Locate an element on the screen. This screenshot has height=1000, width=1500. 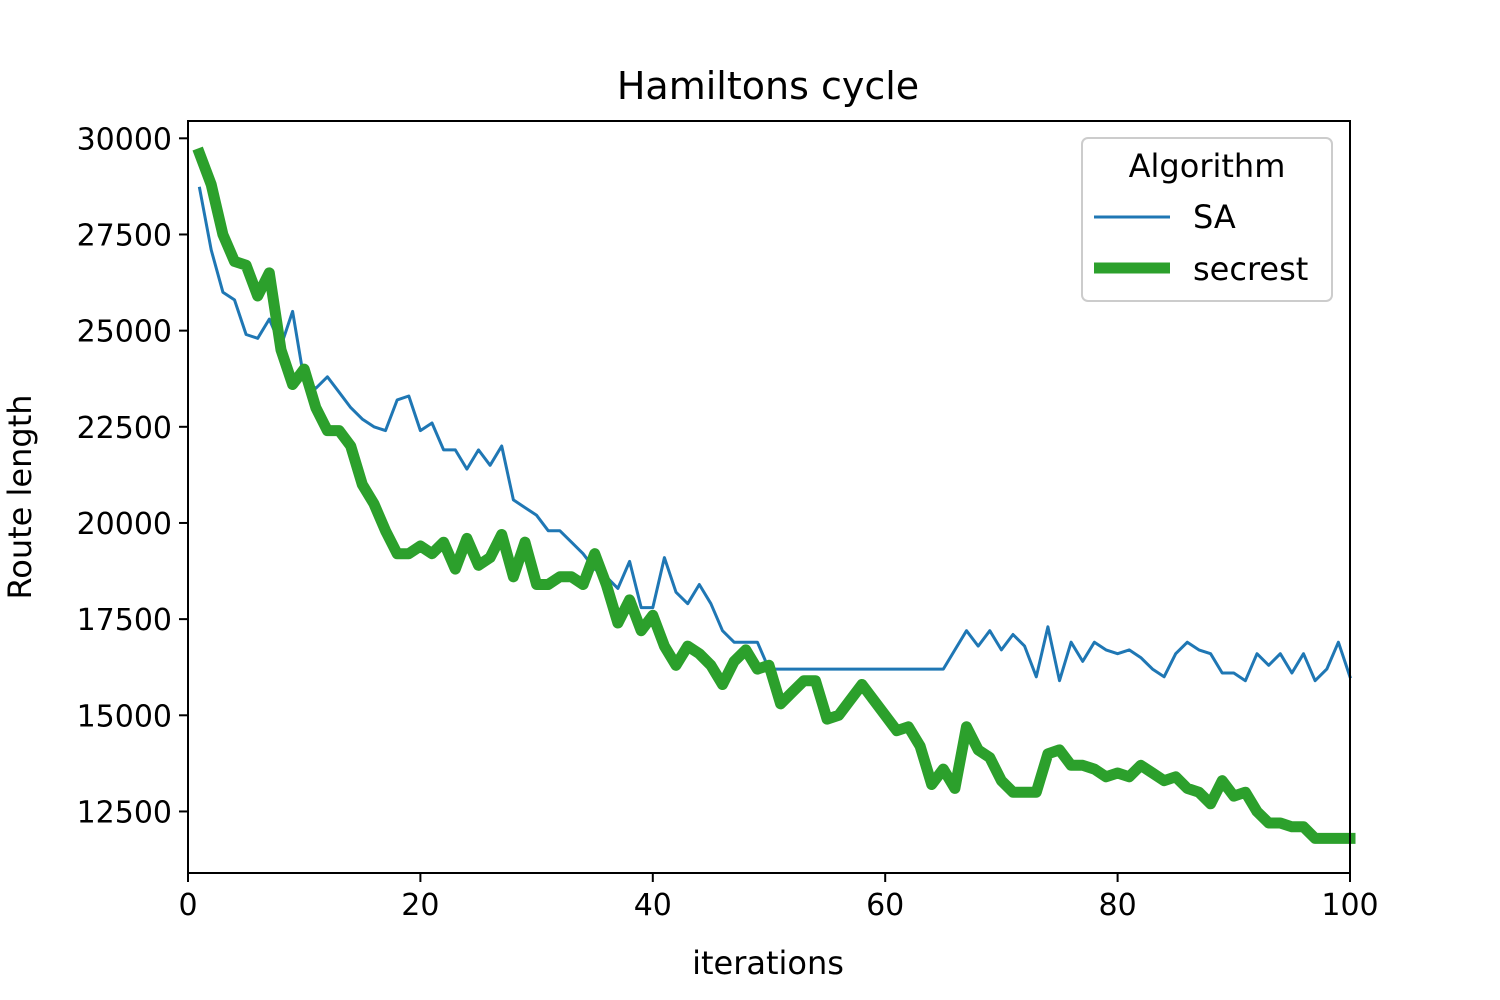
x-tick-label: 40 is located at coordinates (653, 905).